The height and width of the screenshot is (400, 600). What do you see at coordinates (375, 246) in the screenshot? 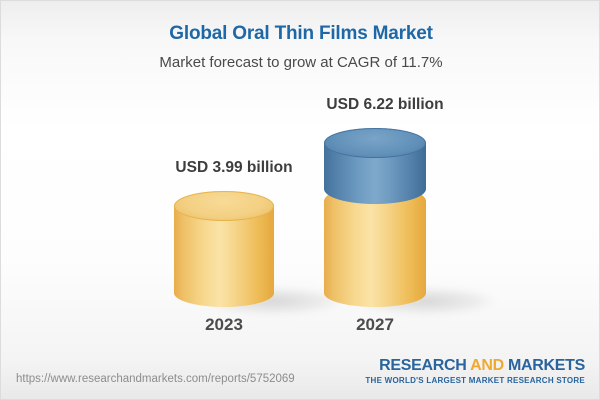
I see `bar-2027-cylinder-base-segment` at bounding box center [375, 246].